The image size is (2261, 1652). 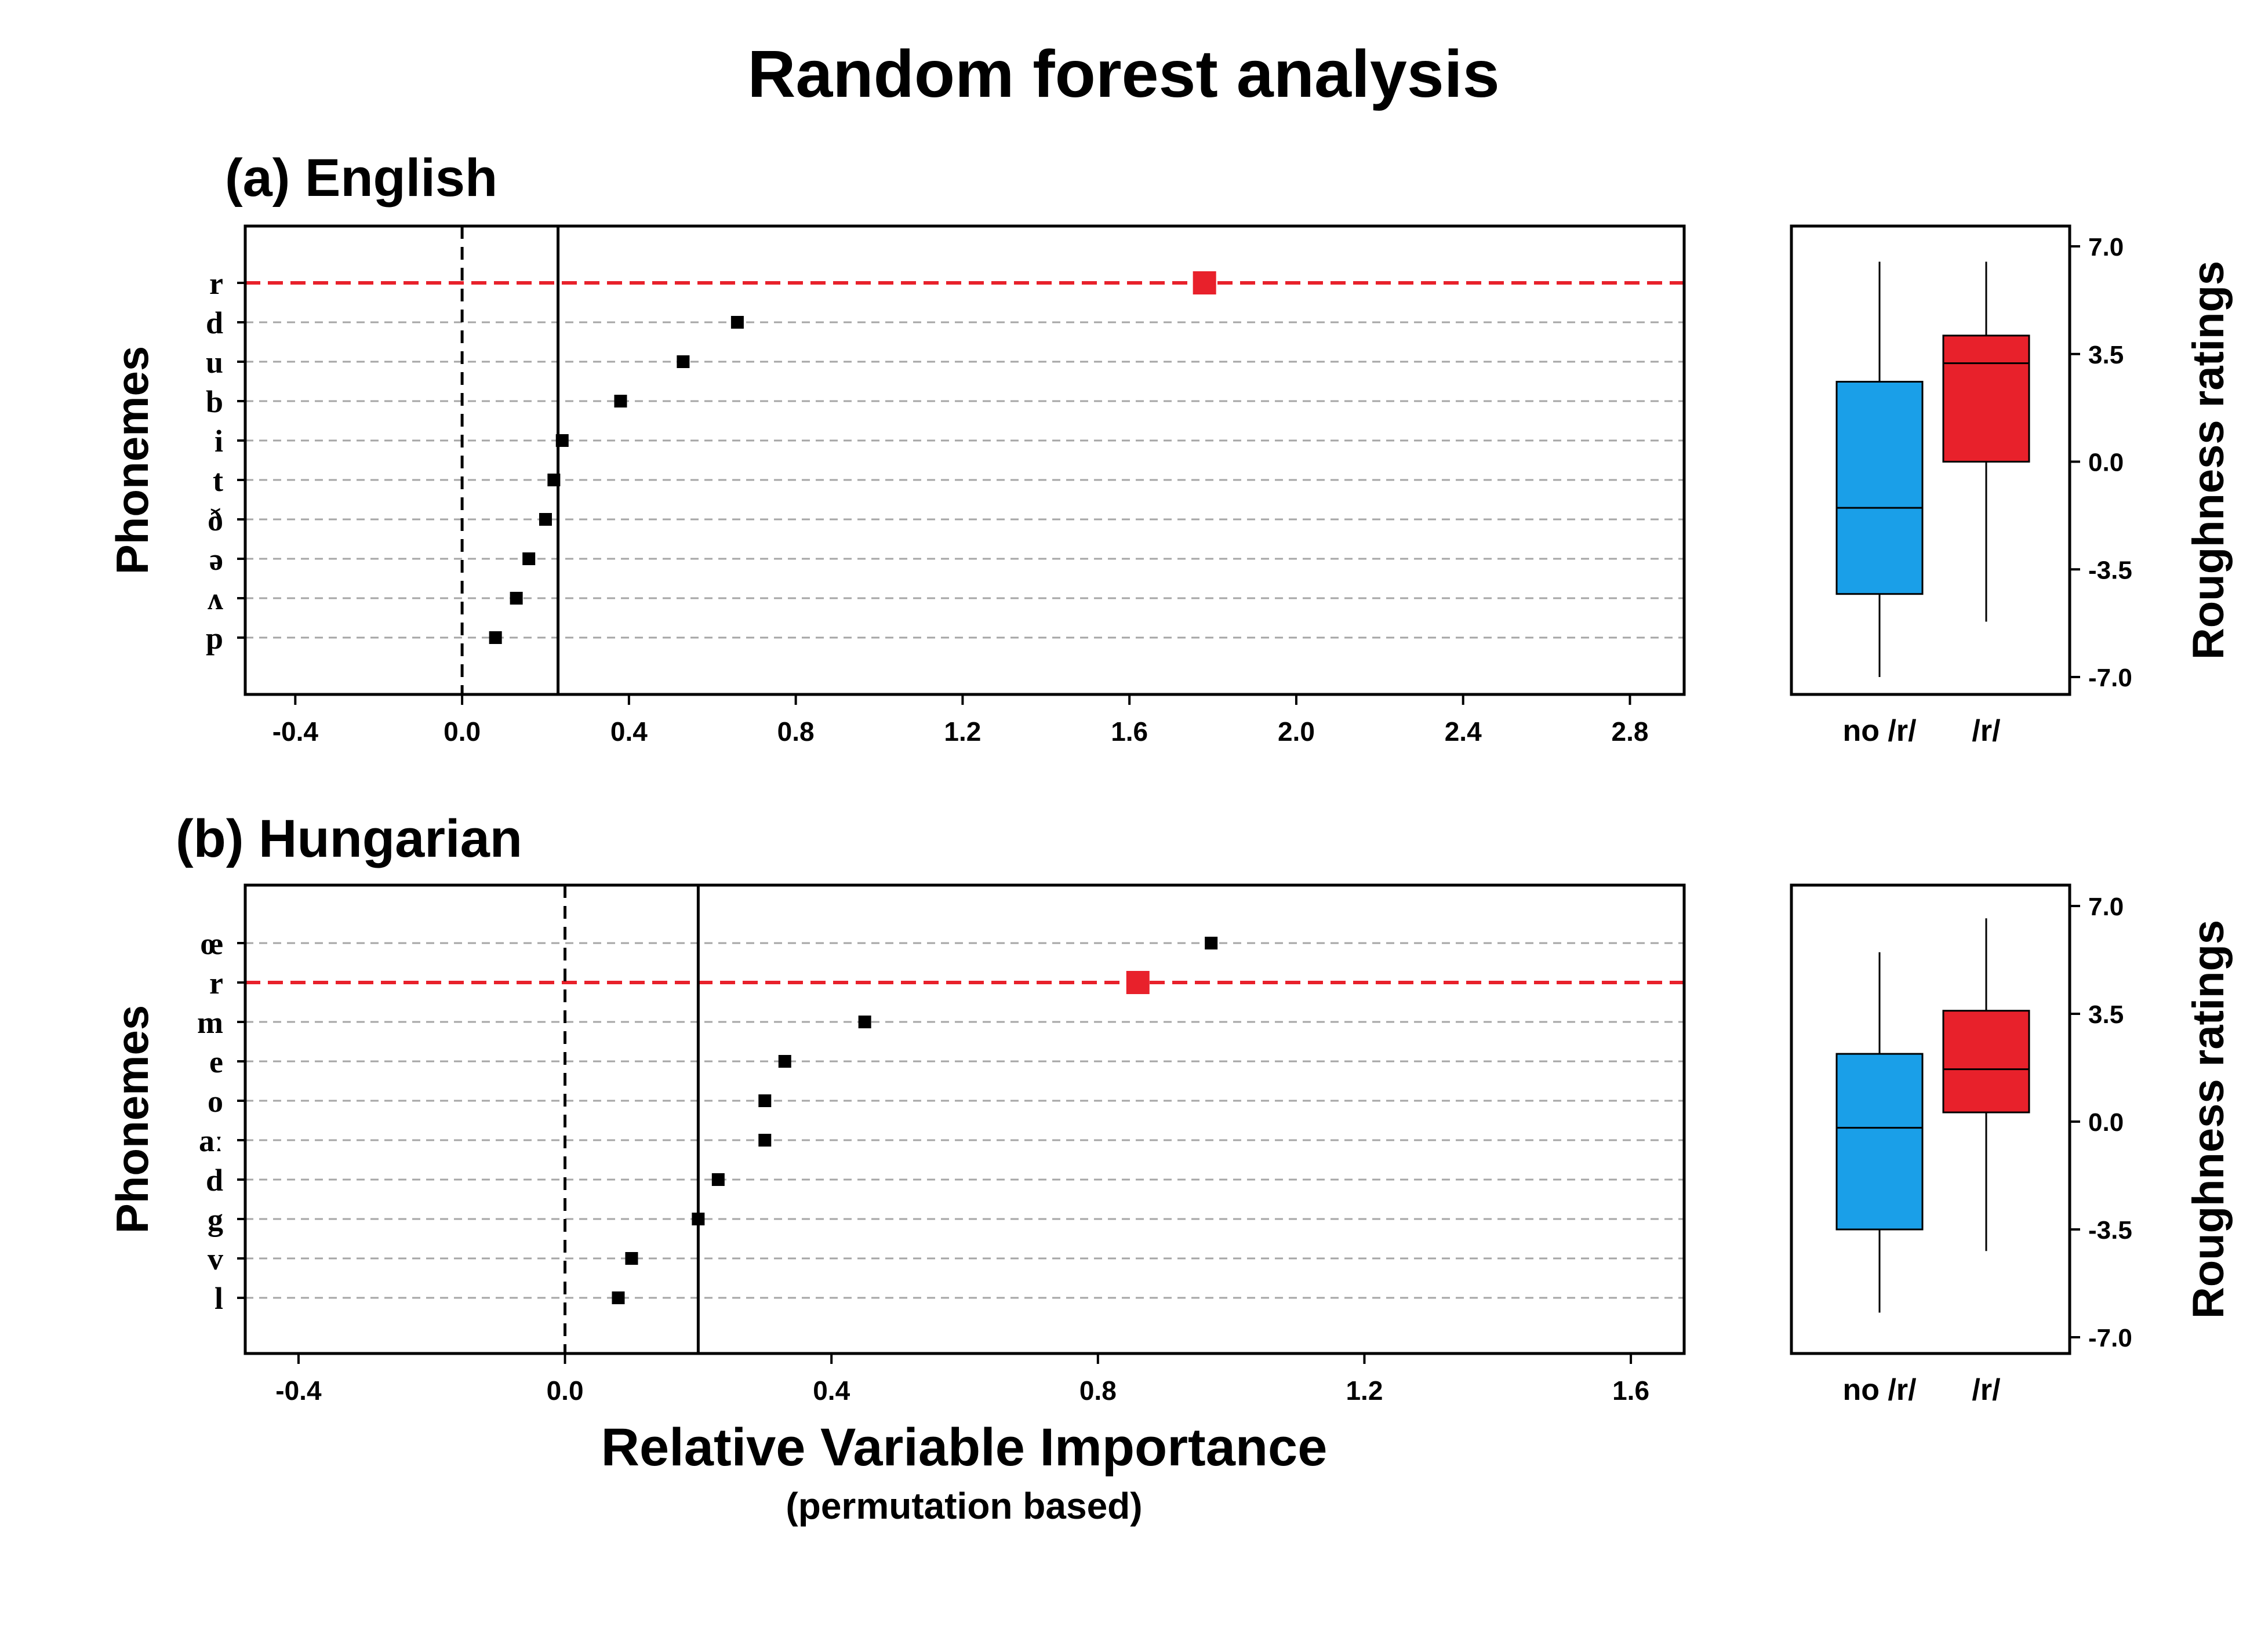 What do you see at coordinates (219, 441) in the screenshot?
I see `phoneme-label: i` at bounding box center [219, 441].